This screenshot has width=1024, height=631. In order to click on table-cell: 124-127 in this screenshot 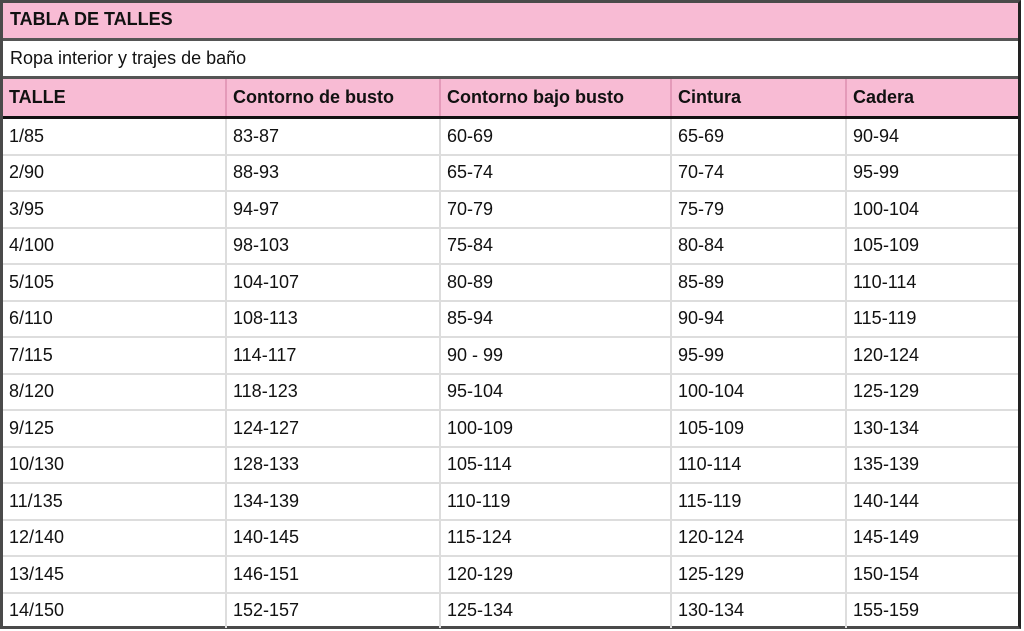, I will do `click(333, 429)`.